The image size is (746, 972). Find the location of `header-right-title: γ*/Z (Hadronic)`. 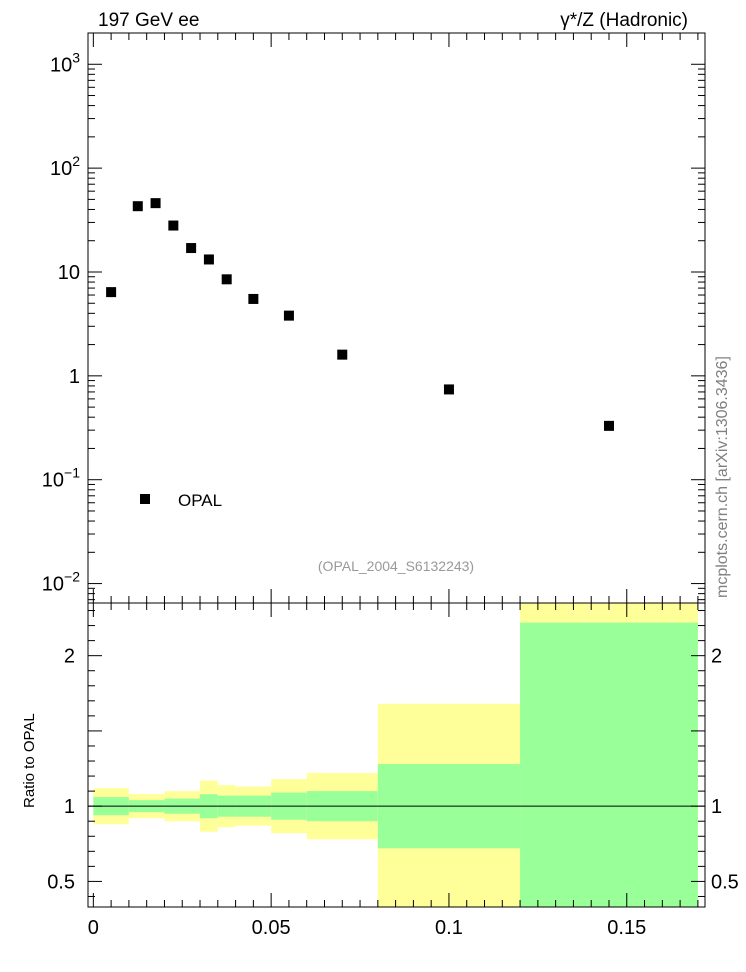

header-right-title: γ*/Z (Hadronic) is located at coordinates (624, 20).